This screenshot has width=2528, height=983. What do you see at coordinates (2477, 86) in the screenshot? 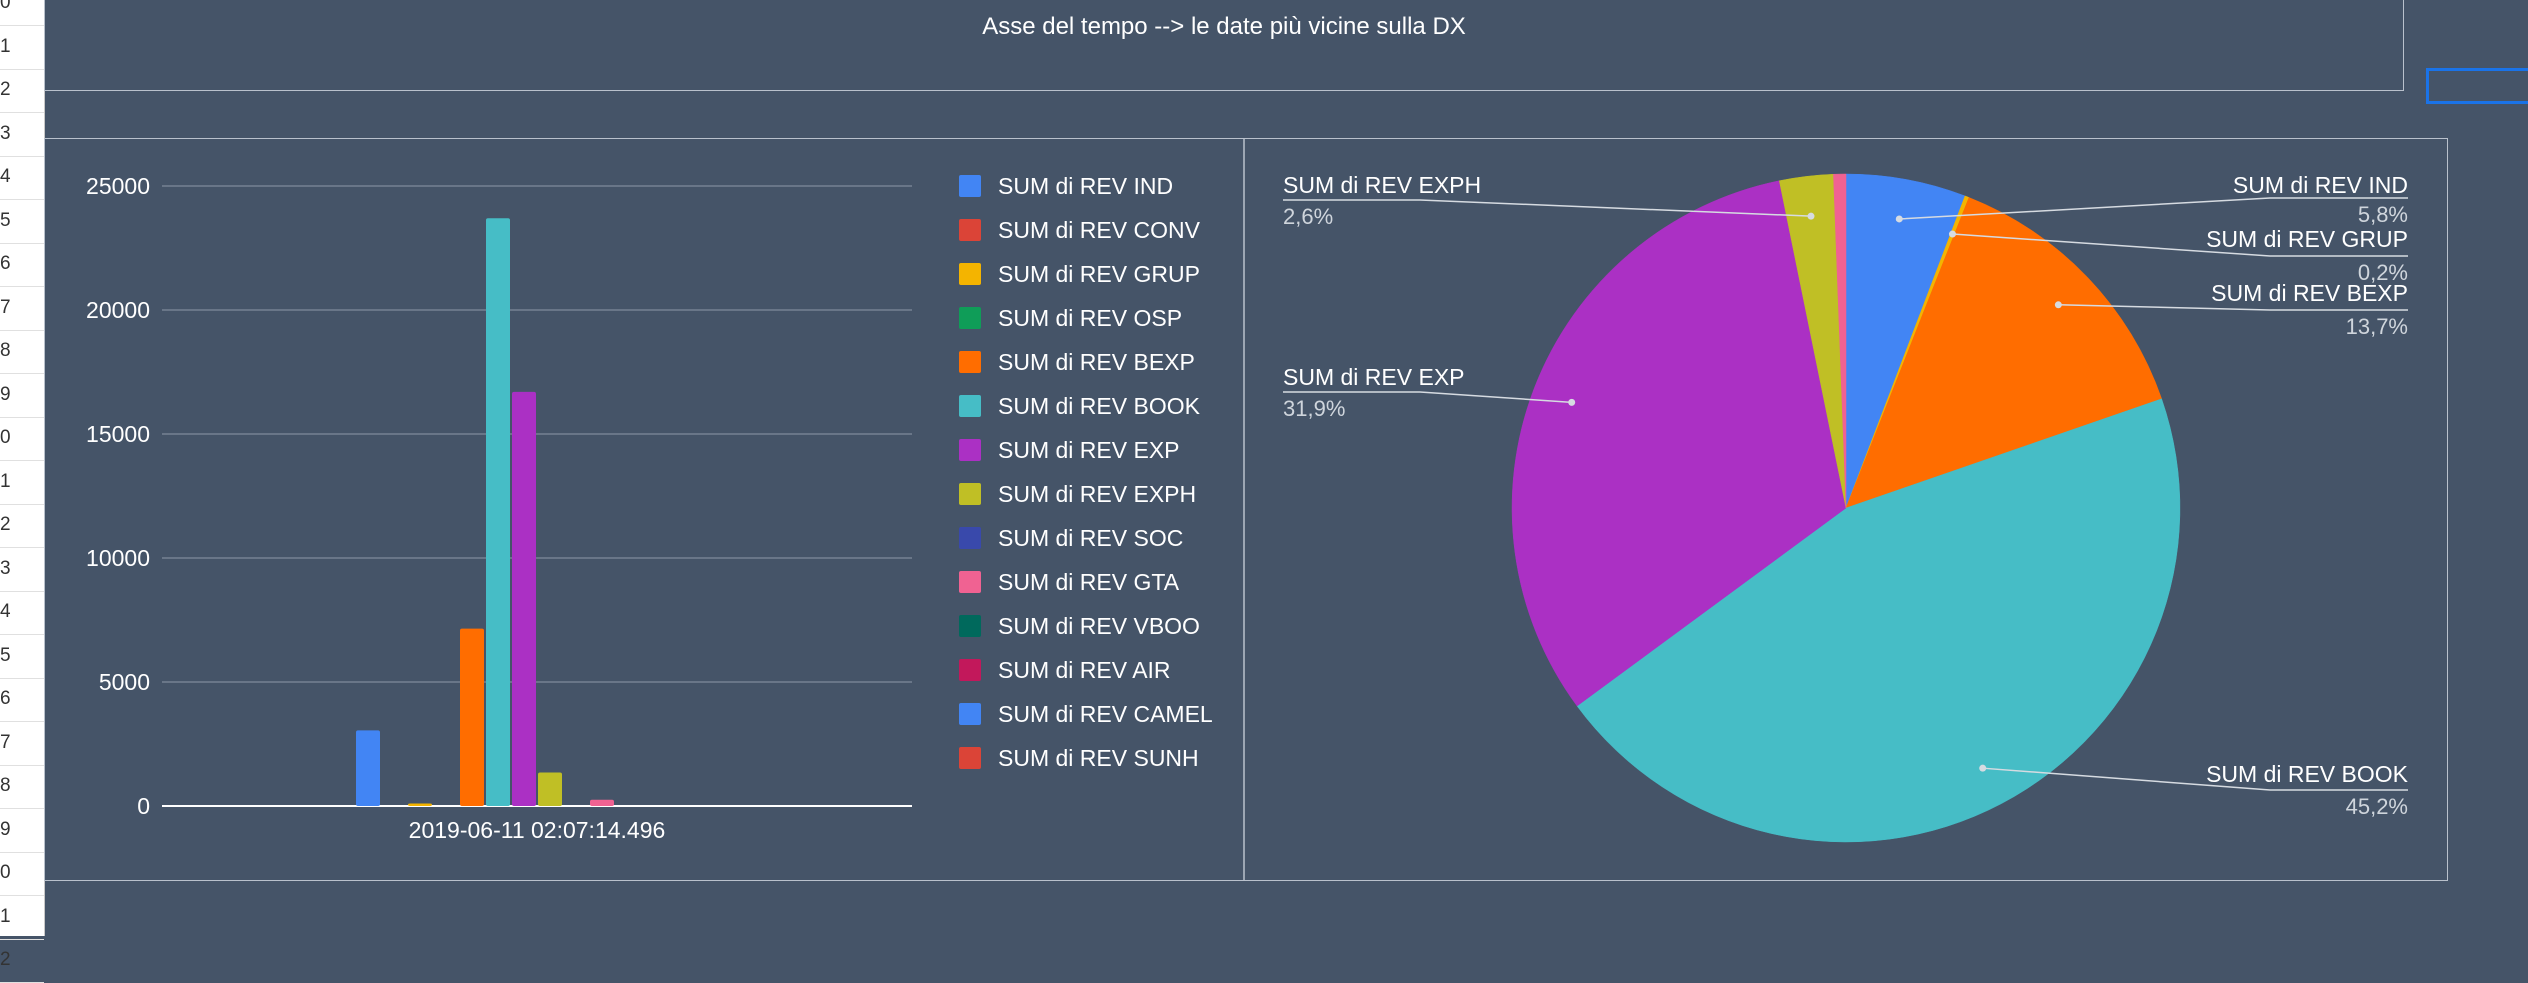
I see `selected-cell-outline` at bounding box center [2477, 86].